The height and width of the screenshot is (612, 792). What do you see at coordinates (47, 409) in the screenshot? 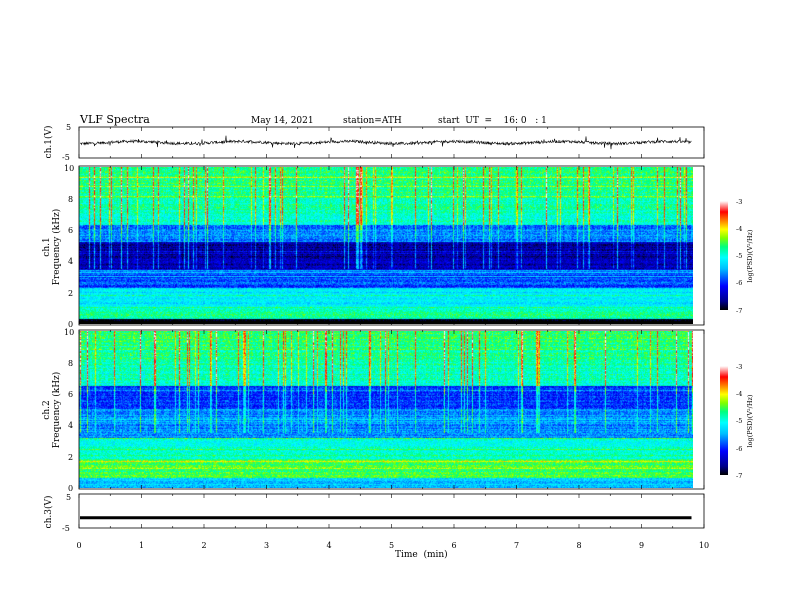
I see `ch2-spectrogram-ylabel-1: ch.2` at bounding box center [47, 409].